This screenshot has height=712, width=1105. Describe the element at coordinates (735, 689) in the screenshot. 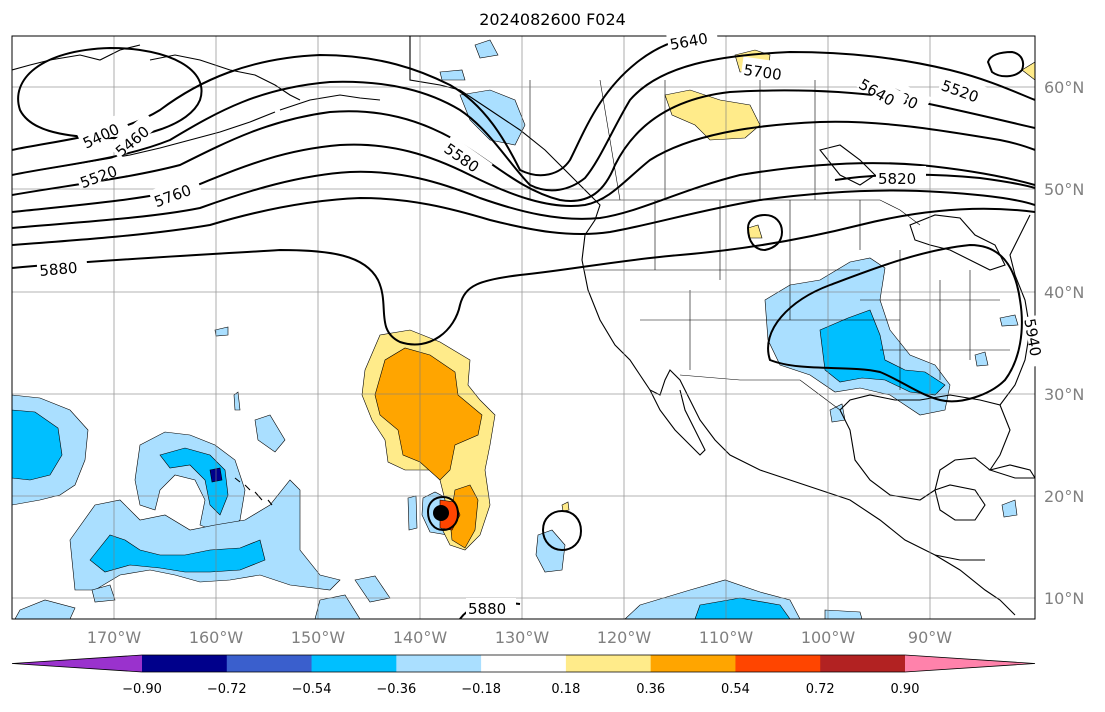

I see `colorbar-tick-label: 0.54` at that location.